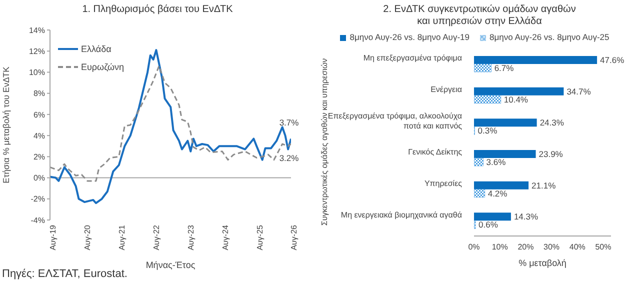 Image resolution: width=639 pixels, height=283 pixels. Describe the element at coordinates (488, 225) in the screenshot. I see `data-label: 0.6%` at that location.